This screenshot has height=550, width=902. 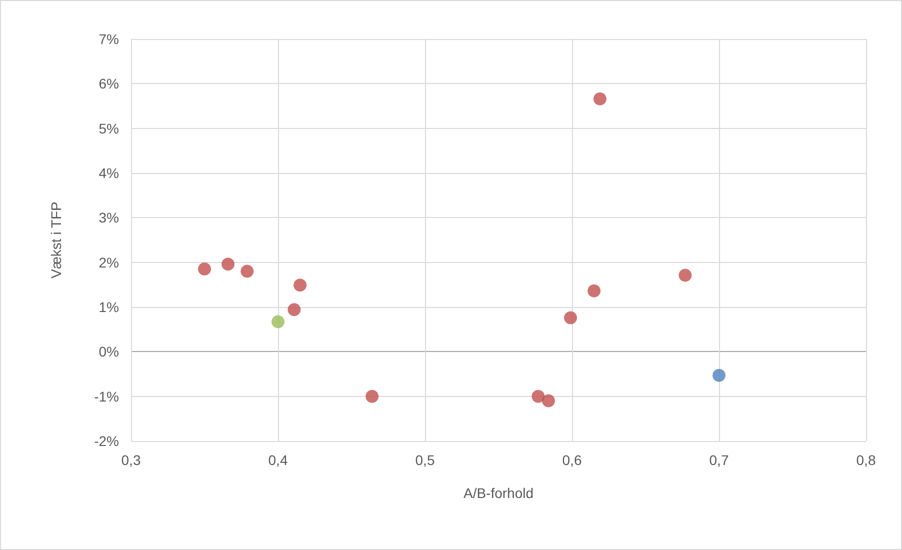 What do you see at coordinates (108, 84) in the screenshot?
I see `y-tick-label: 6%` at bounding box center [108, 84].